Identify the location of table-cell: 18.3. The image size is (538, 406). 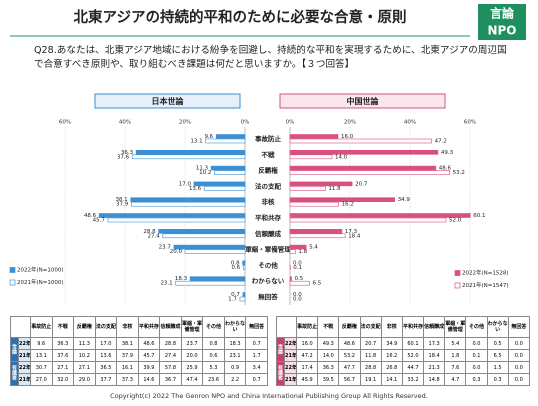
(235, 343).